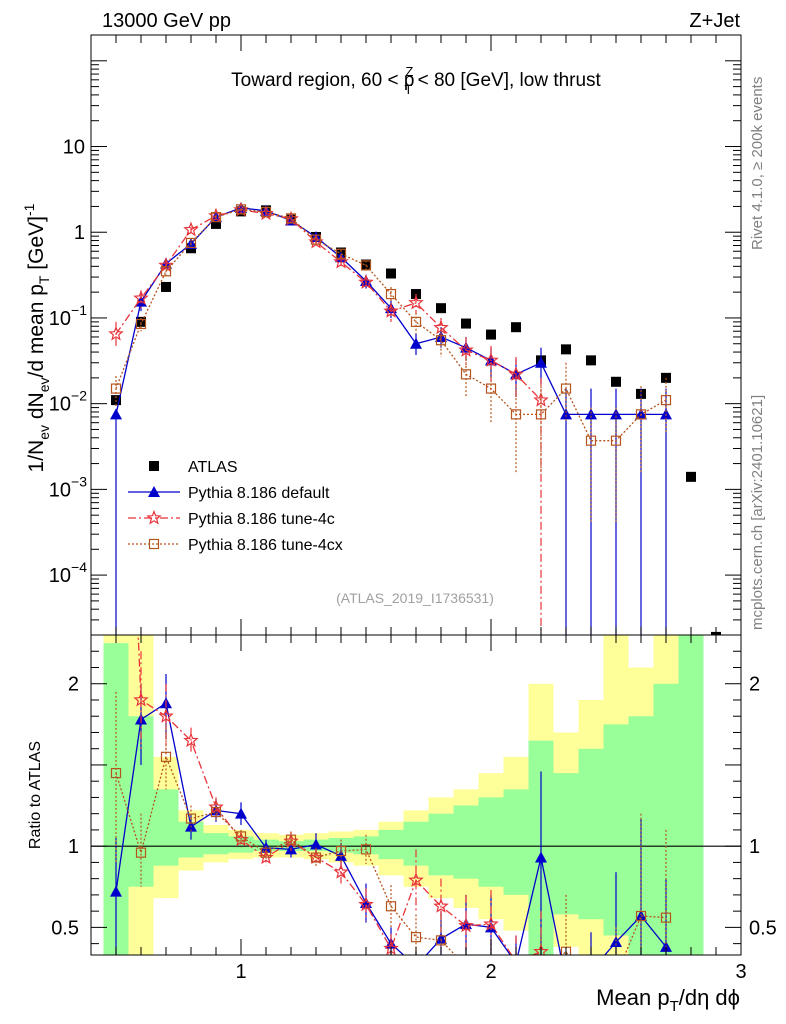 The width and height of the screenshot is (786, 1024). I want to click on main-ytick-label: 10⁻⁴, so click(68, 573).